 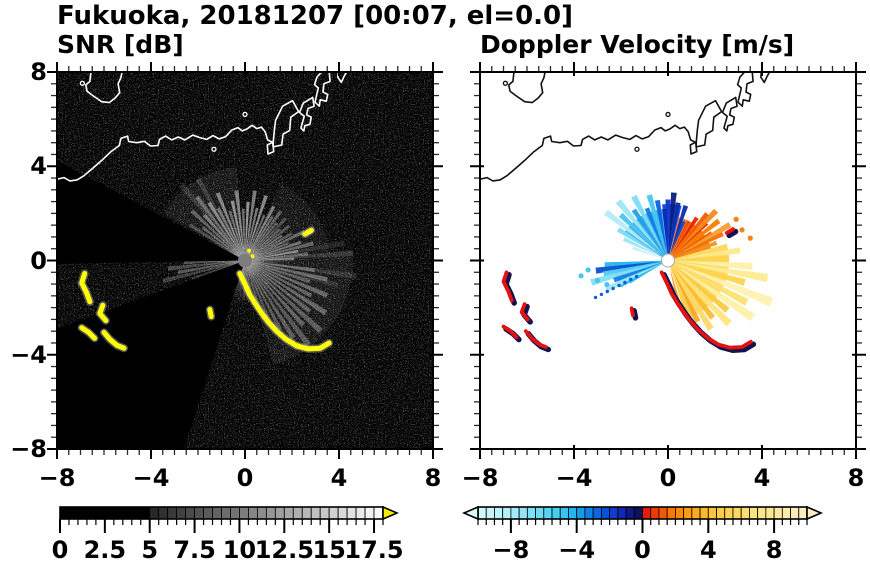 What do you see at coordinates (642, 550) in the screenshot?
I see `velocity-colorbar-label: 0` at bounding box center [642, 550].